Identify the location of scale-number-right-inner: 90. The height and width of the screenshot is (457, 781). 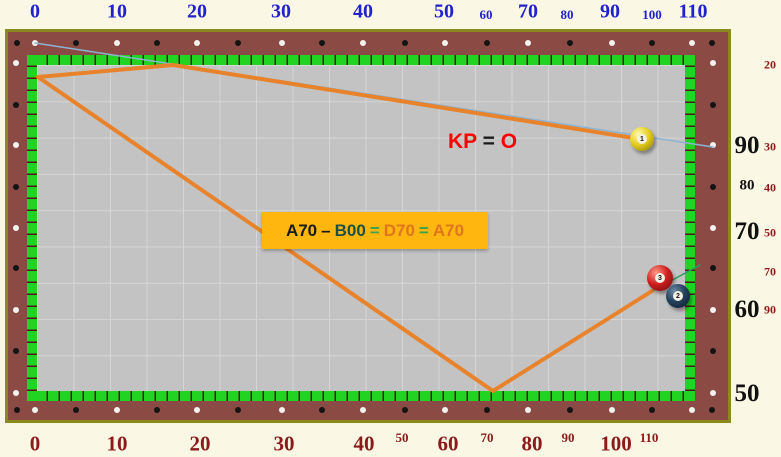
(747, 145).